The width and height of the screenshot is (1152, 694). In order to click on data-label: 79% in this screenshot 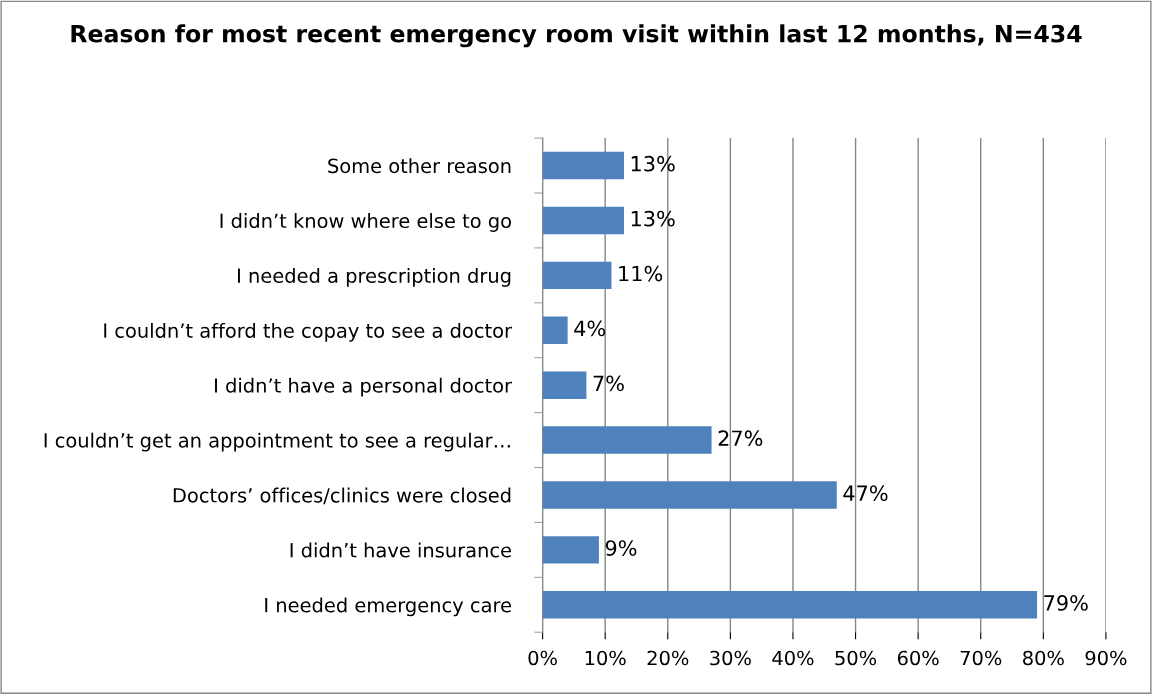, I will do `click(1066, 603)`.